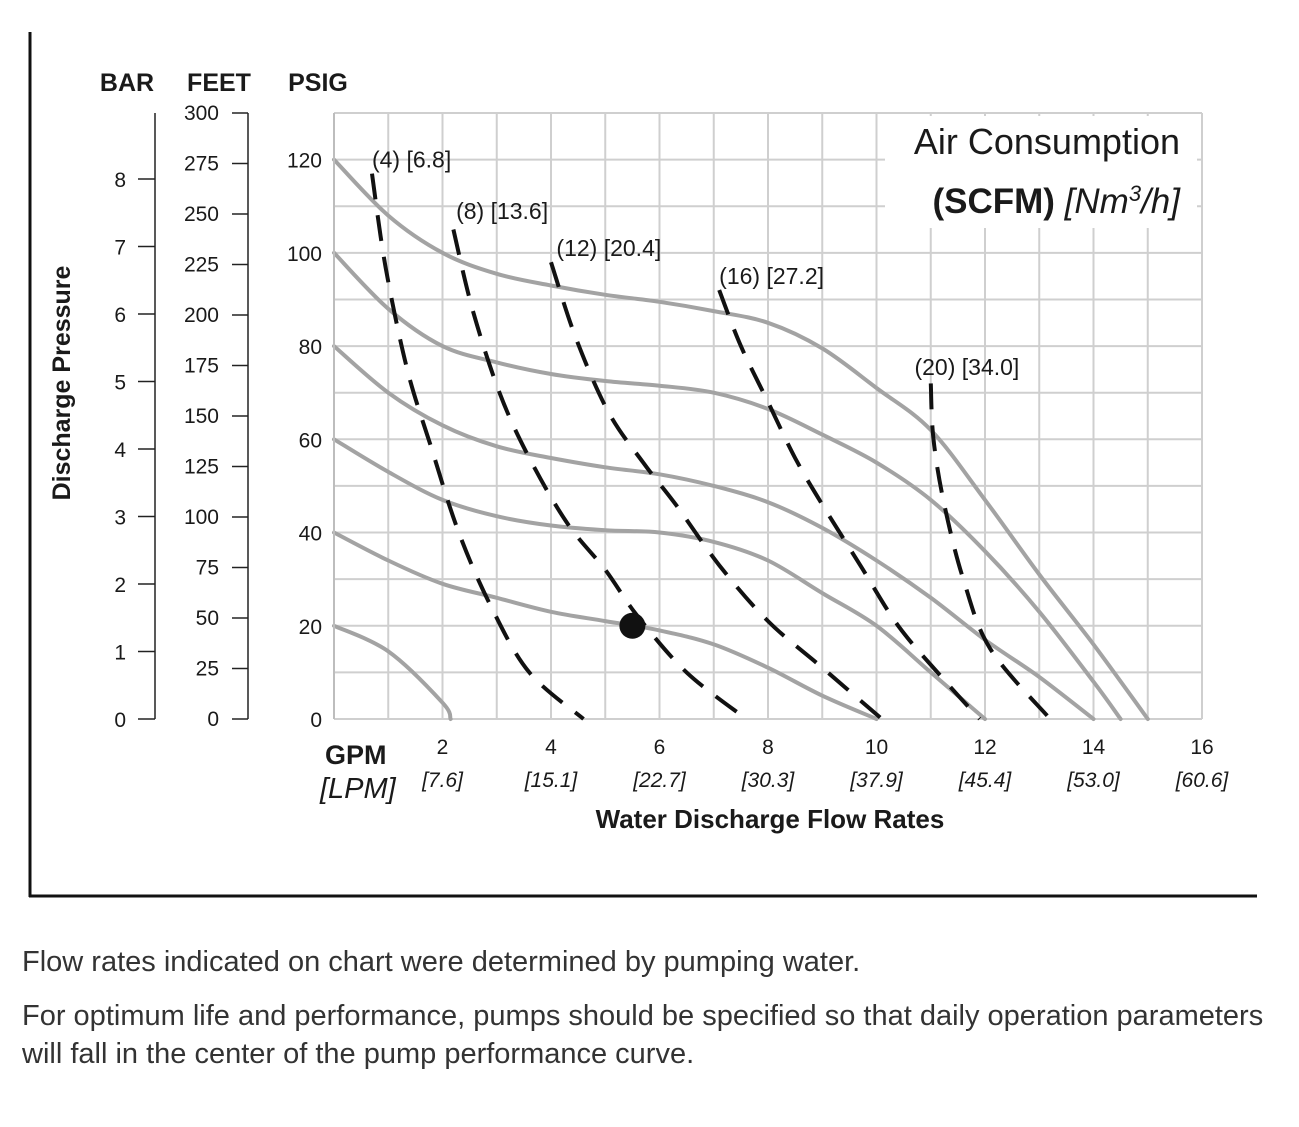  I want to click on x-tick-label-secondary: [15.1], so click(551, 780).